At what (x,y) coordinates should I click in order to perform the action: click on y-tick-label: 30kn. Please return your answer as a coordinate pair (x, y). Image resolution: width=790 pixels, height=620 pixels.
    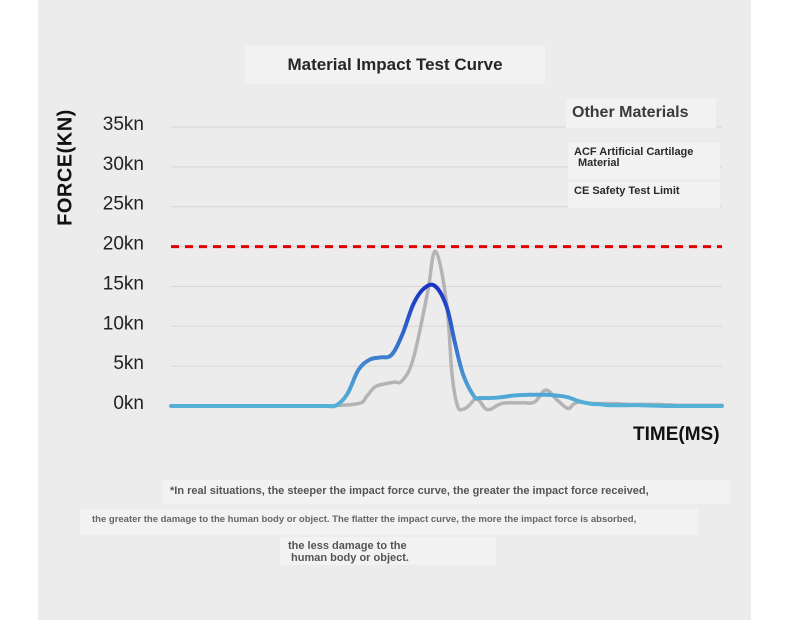
    Looking at the image, I should click on (123, 164).